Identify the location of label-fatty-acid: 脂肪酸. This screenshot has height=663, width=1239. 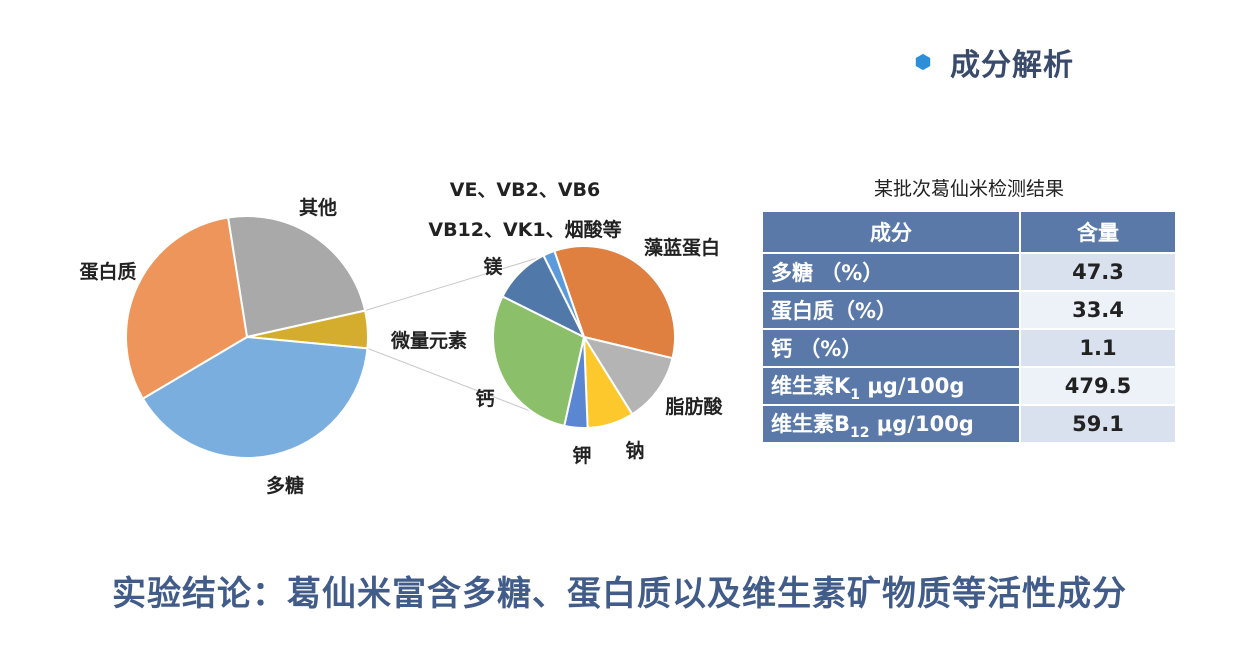
(694, 406).